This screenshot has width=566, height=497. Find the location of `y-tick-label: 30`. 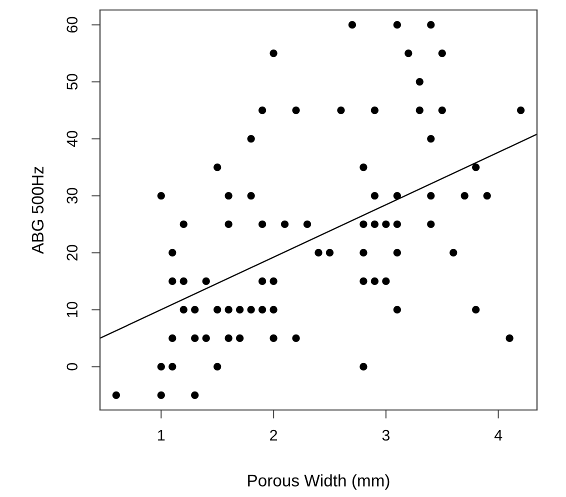

y-tick-label: 30 is located at coordinates (72, 196).